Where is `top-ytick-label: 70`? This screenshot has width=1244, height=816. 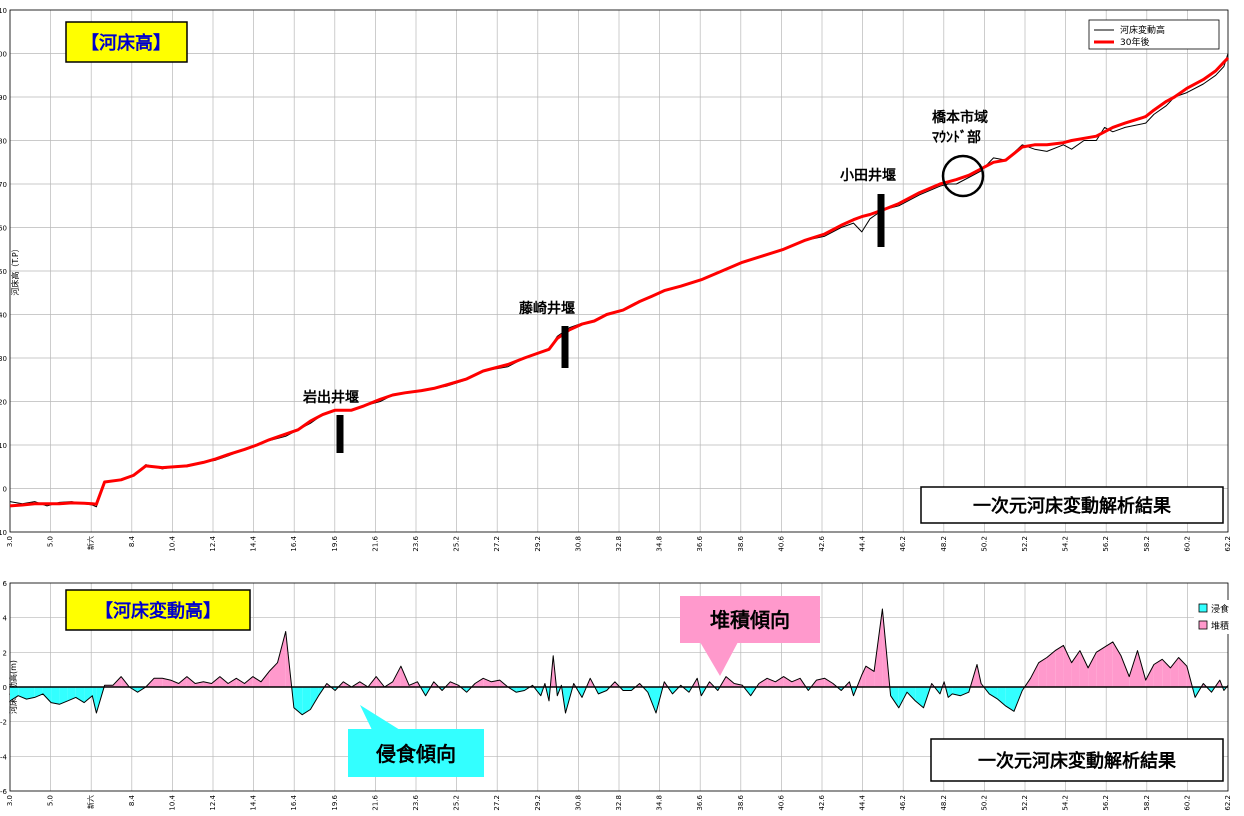 top-ytick-label: 70 is located at coordinates (3, 185).